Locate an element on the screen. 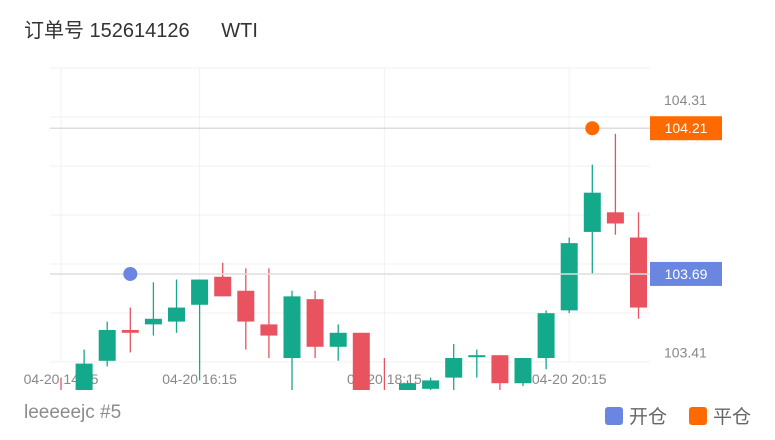 This screenshot has width=775, height=440. order-number: 订单号 152614126 is located at coordinates (107, 31).